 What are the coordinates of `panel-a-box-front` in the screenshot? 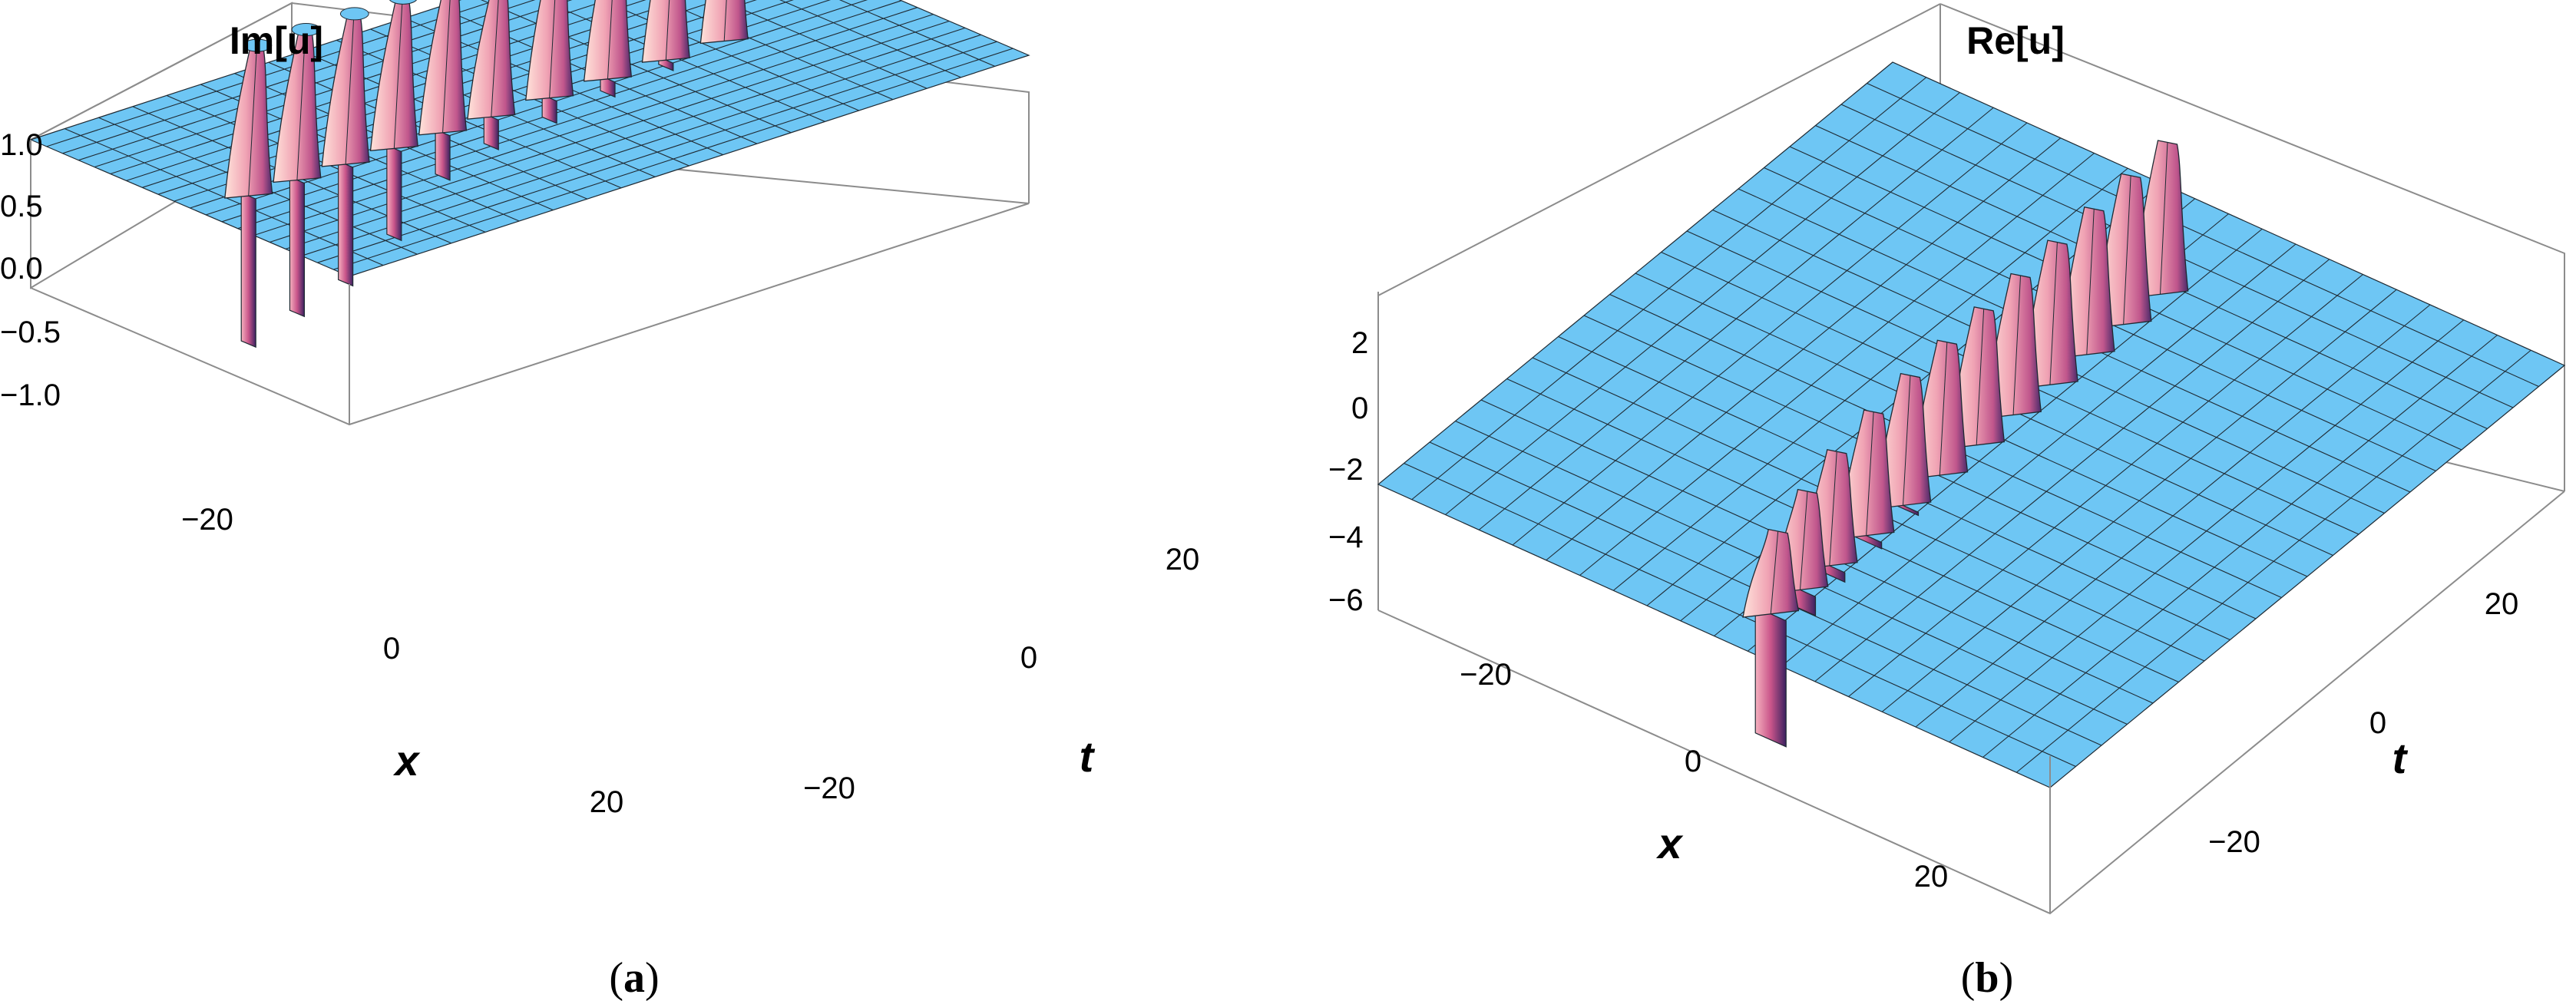 It's located at (530, 283).